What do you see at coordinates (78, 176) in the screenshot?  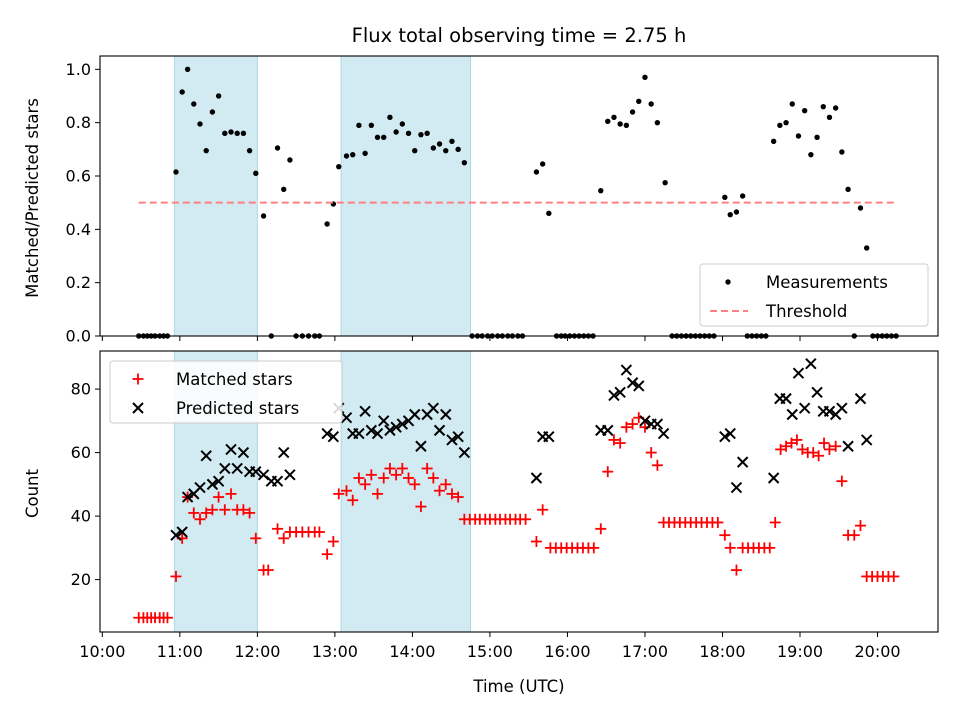 I see `top-y-tick-label-3: 0.6` at bounding box center [78, 176].